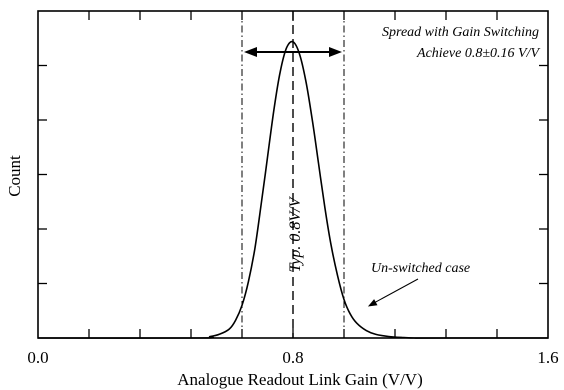 The width and height of the screenshot is (564, 390). Describe the element at coordinates (547, 357) in the screenshot. I see `x-tick-label: 1.6` at that location.